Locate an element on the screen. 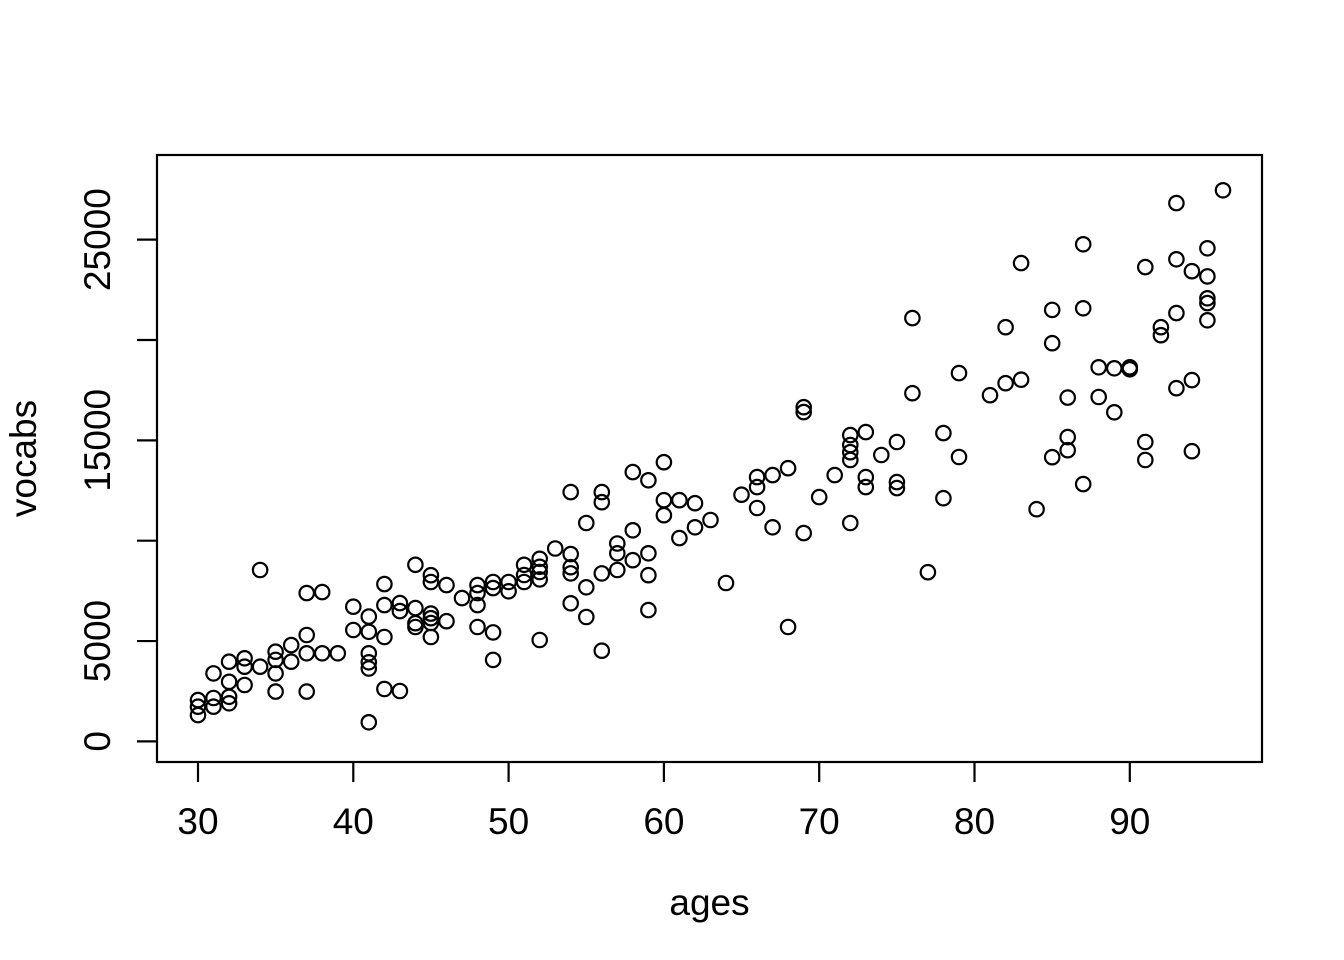 Image resolution: width=1344 pixels, height=960 pixels. x-tick-label: 70 is located at coordinates (819, 821).